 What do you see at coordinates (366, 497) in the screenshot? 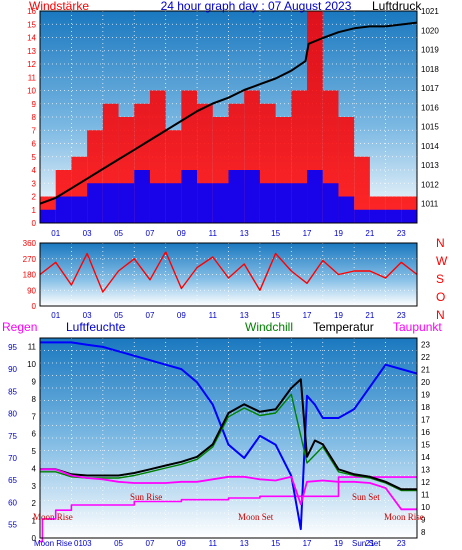
I see `sun-set-annotation: Sun Set` at bounding box center [366, 497].